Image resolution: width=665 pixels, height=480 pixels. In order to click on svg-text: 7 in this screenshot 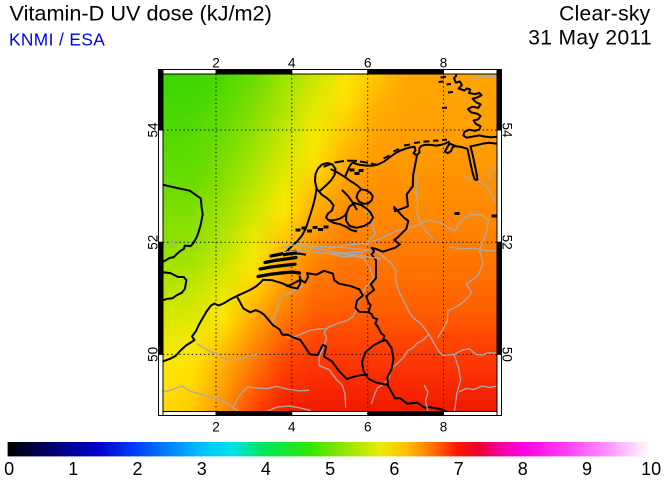, I will do `click(459, 469)`.